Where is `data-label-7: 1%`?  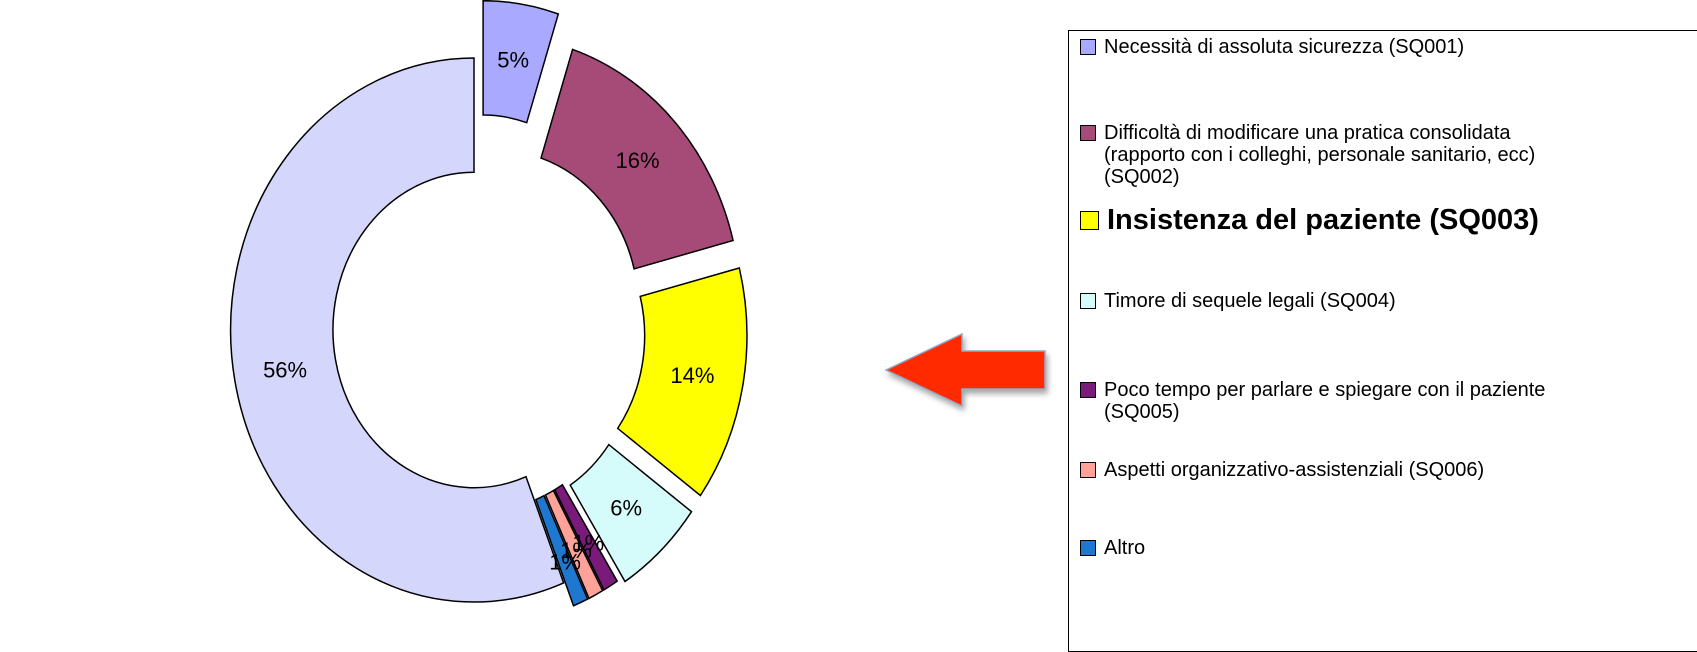
data-label-7: 1% is located at coordinates (565, 562).